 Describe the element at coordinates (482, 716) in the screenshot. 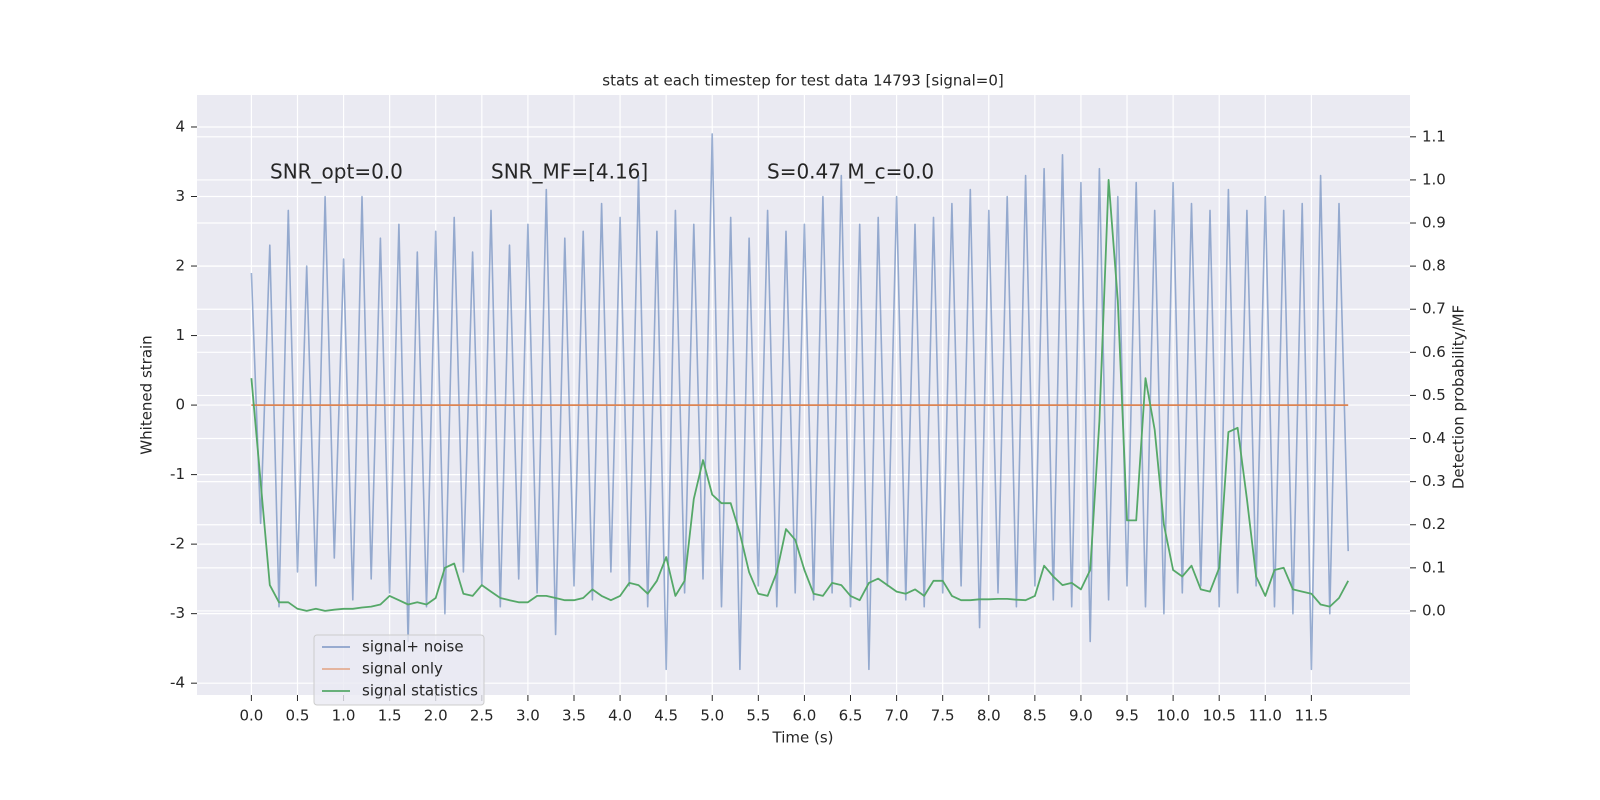

I see `x-tick-label: 2.5` at that location.